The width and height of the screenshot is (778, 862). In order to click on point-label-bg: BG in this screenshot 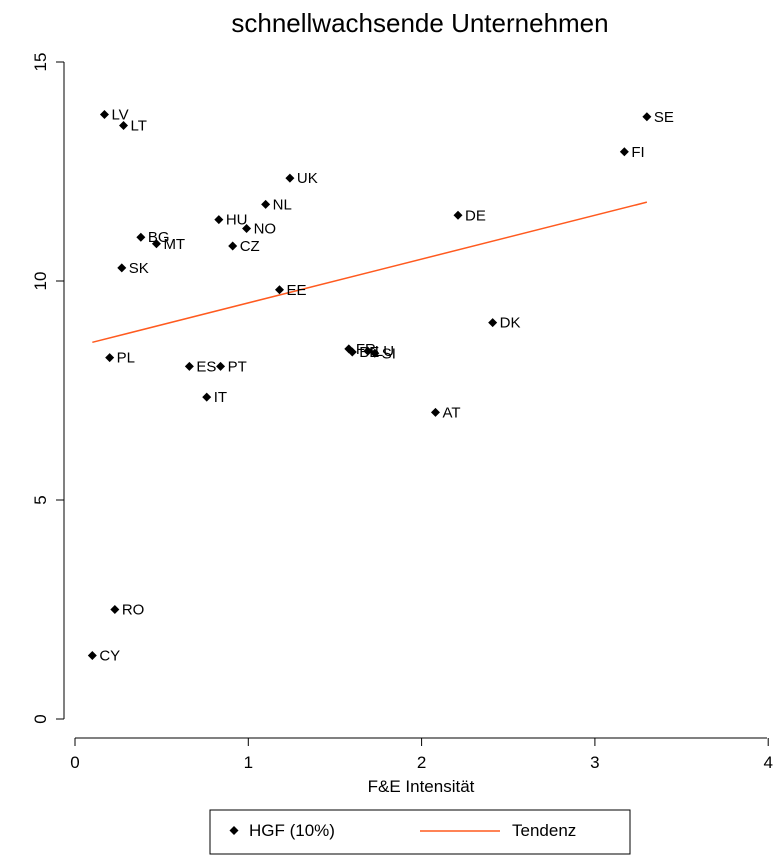, I will do `click(159, 237)`.